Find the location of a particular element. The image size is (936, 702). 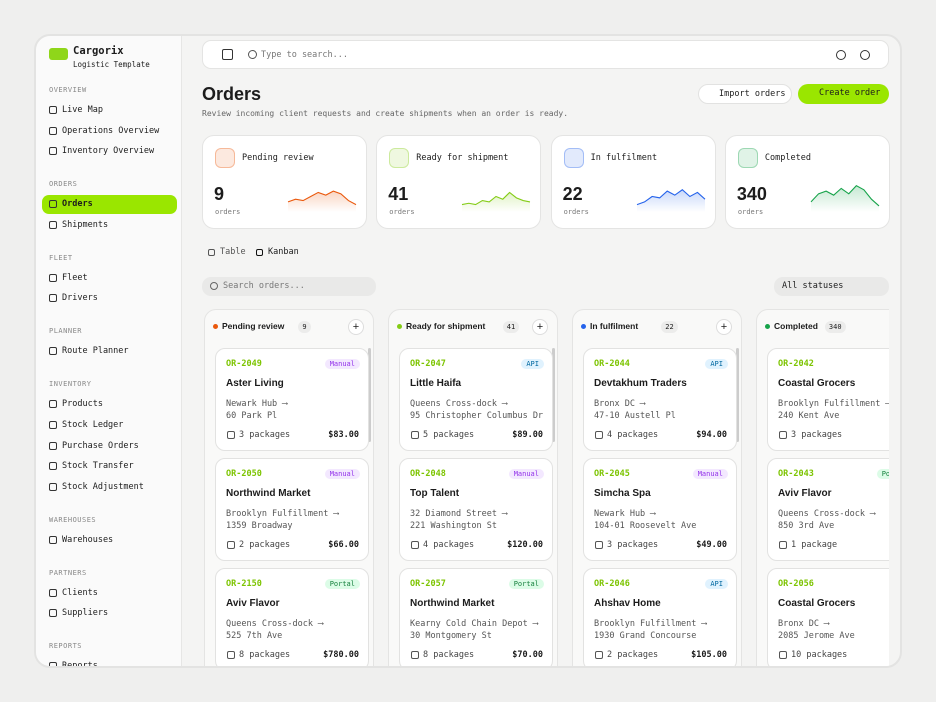

to-address: 240 Kent Ave is located at coordinates (809, 416).